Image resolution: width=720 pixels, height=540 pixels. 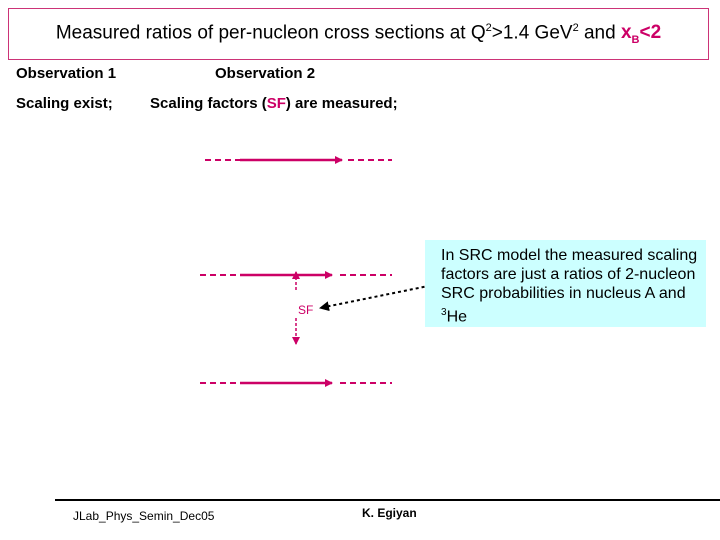 I want to click on footer-left: JLab_Phys_Semin_Dec05, so click(x=144, y=516).